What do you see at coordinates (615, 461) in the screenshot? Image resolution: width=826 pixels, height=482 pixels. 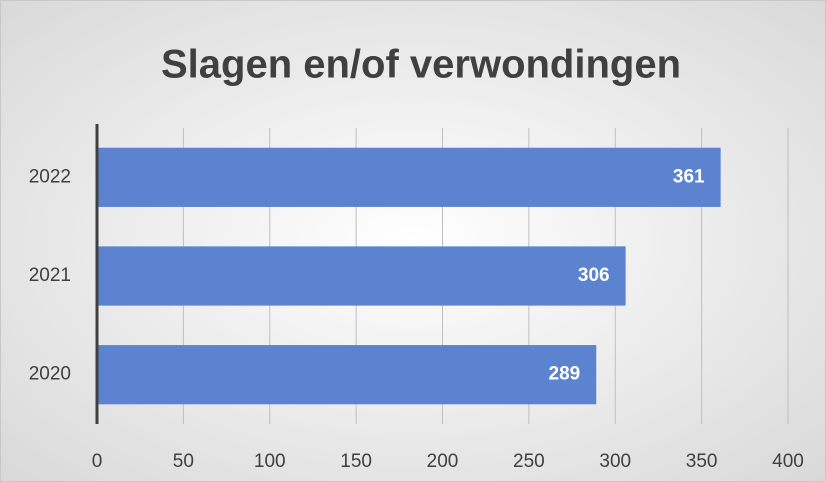 I see `x-tick-label: 300` at bounding box center [615, 461].